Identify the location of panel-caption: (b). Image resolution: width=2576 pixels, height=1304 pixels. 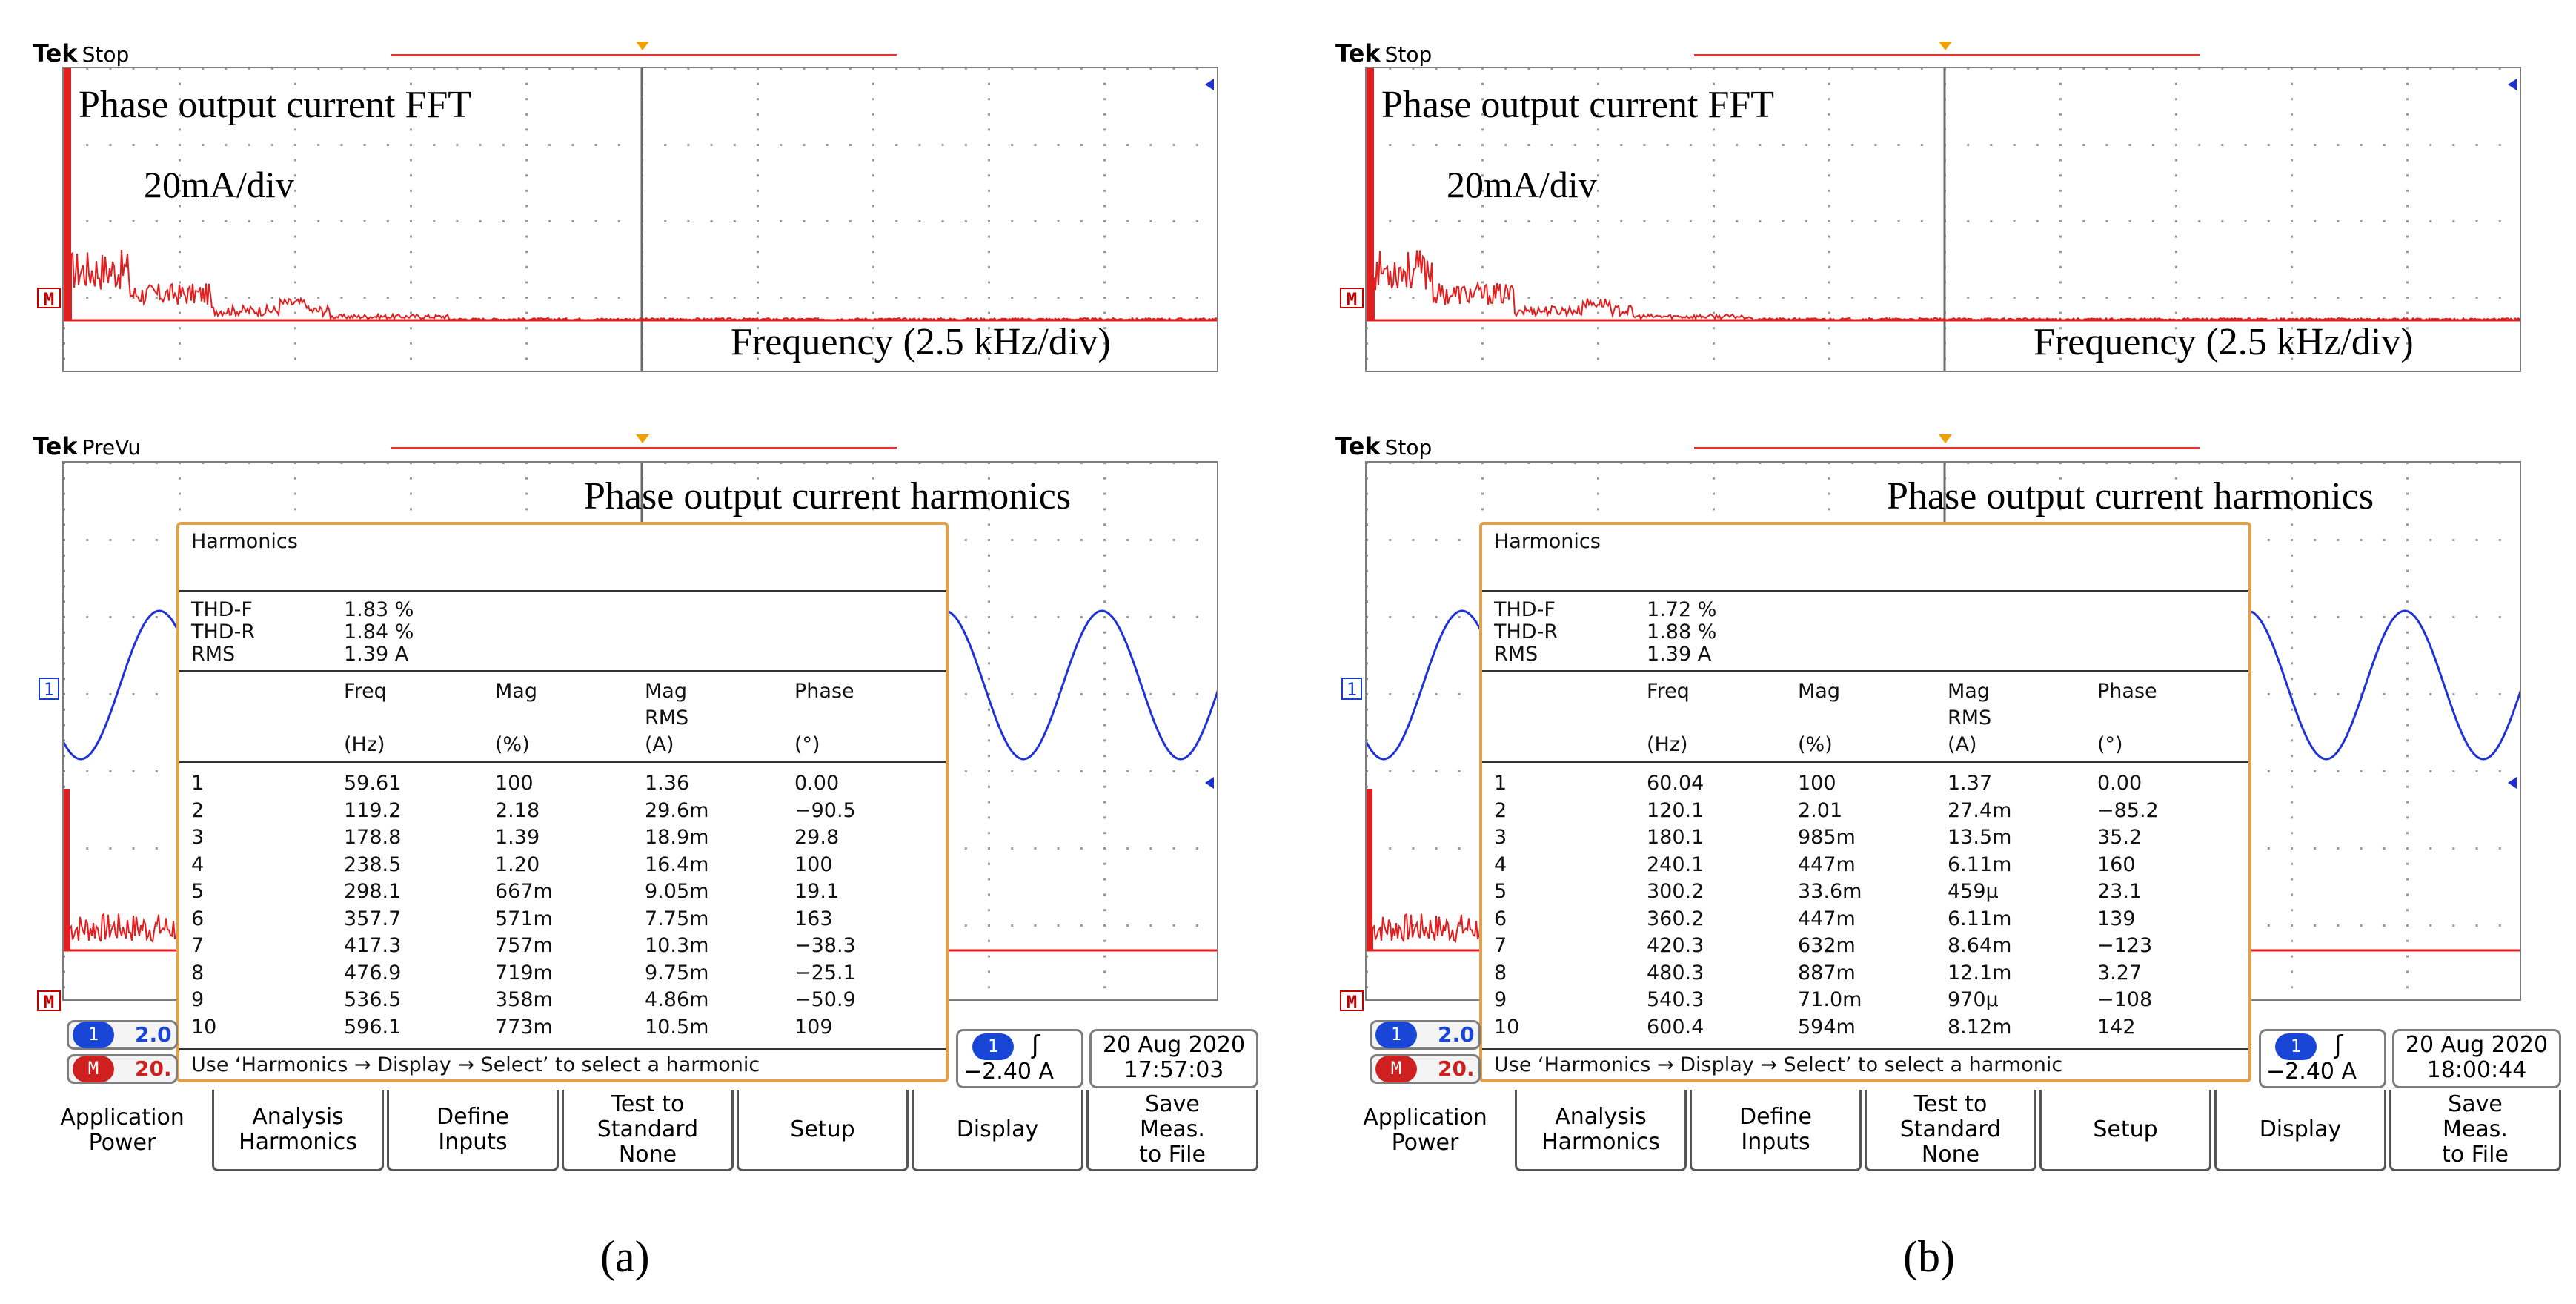
(1929, 1256).